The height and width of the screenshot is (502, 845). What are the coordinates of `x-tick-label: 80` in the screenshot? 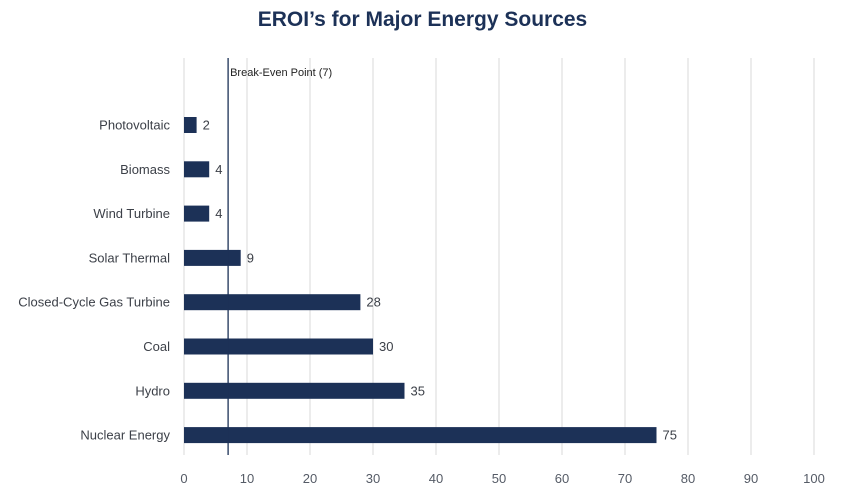 It's located at (688, 478).